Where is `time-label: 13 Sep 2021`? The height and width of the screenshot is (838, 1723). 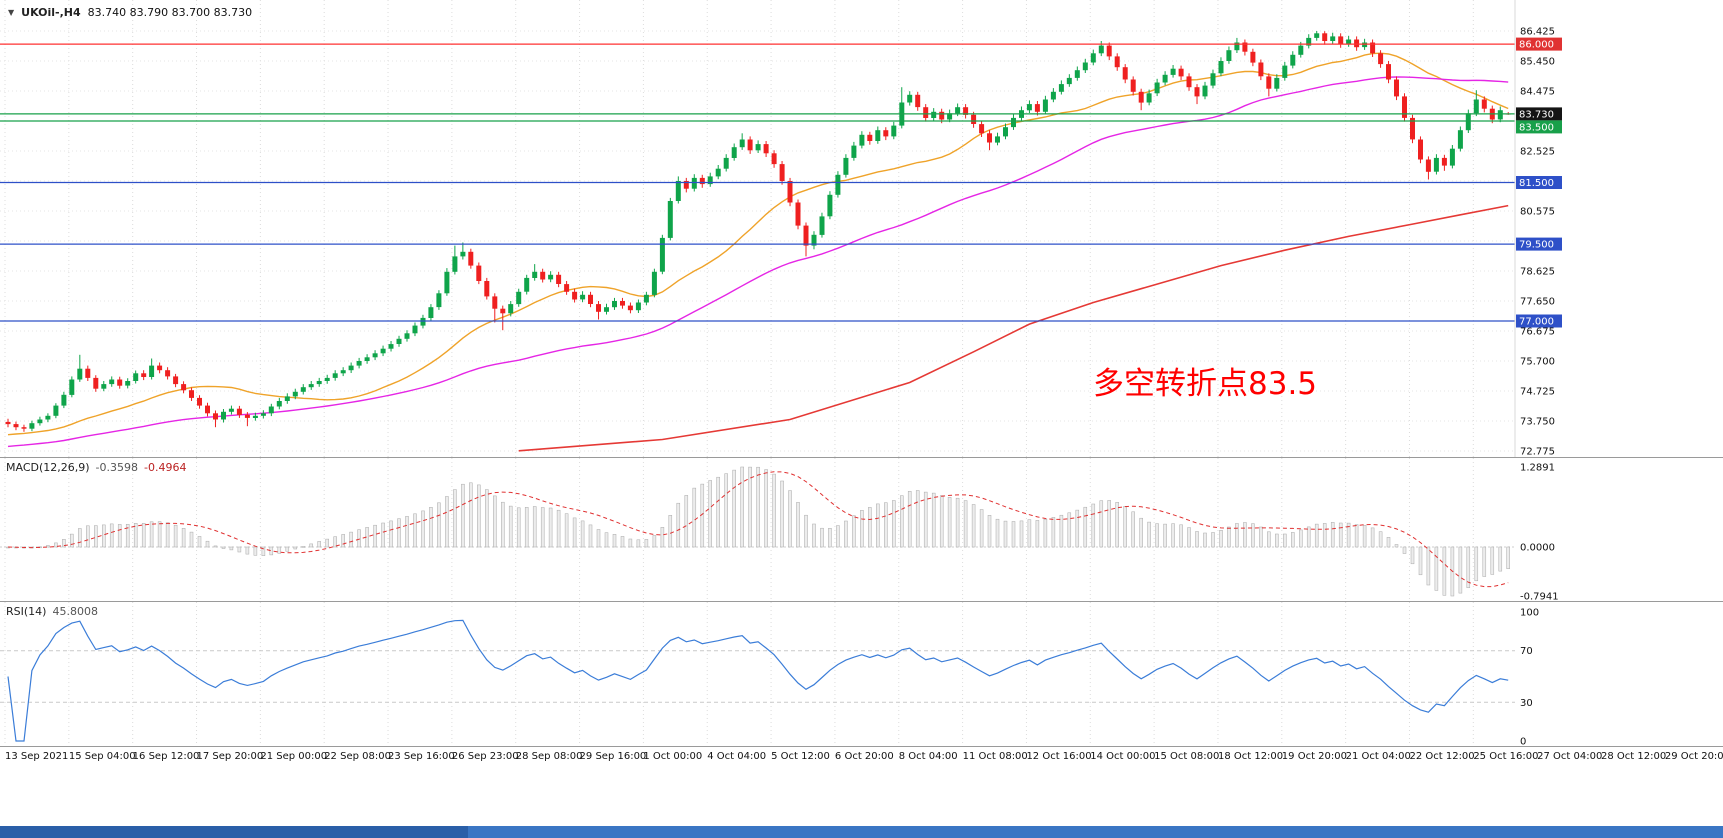 time-label: 13 Sep 2021 is located at coordinates (37, 756).